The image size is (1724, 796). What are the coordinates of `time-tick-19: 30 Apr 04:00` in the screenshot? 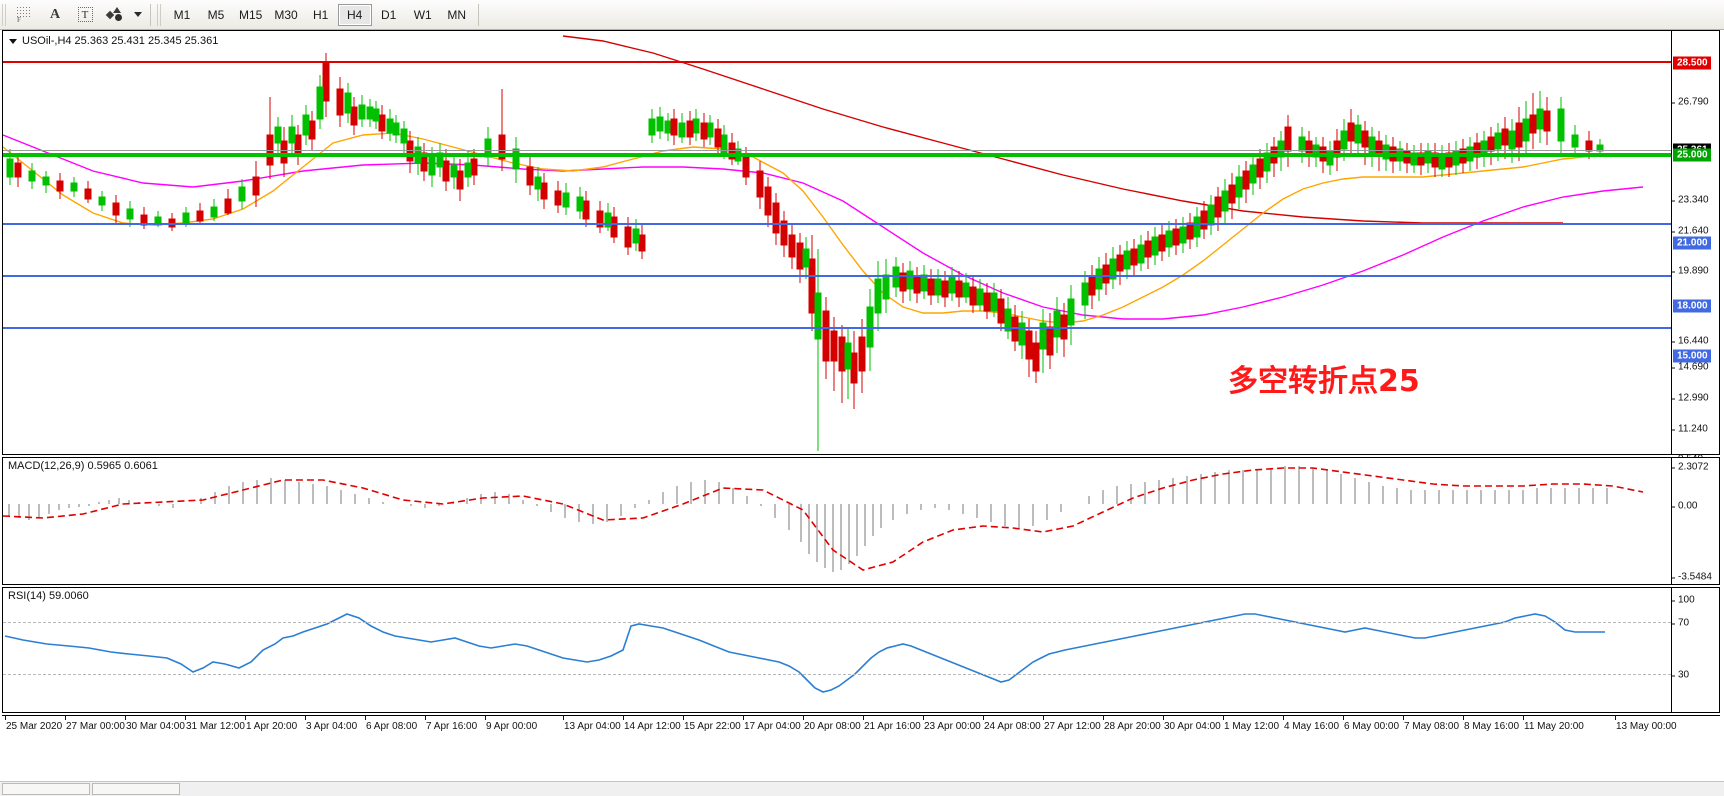 It's located at (1192, 723).